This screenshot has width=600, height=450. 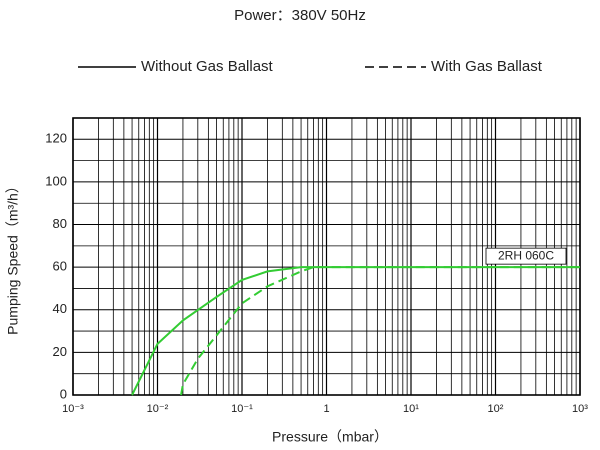 What do you see at coordinates (60, 223) in the screenshot?
I see `y-tick-label: 80` at bounding box center [60, 223].